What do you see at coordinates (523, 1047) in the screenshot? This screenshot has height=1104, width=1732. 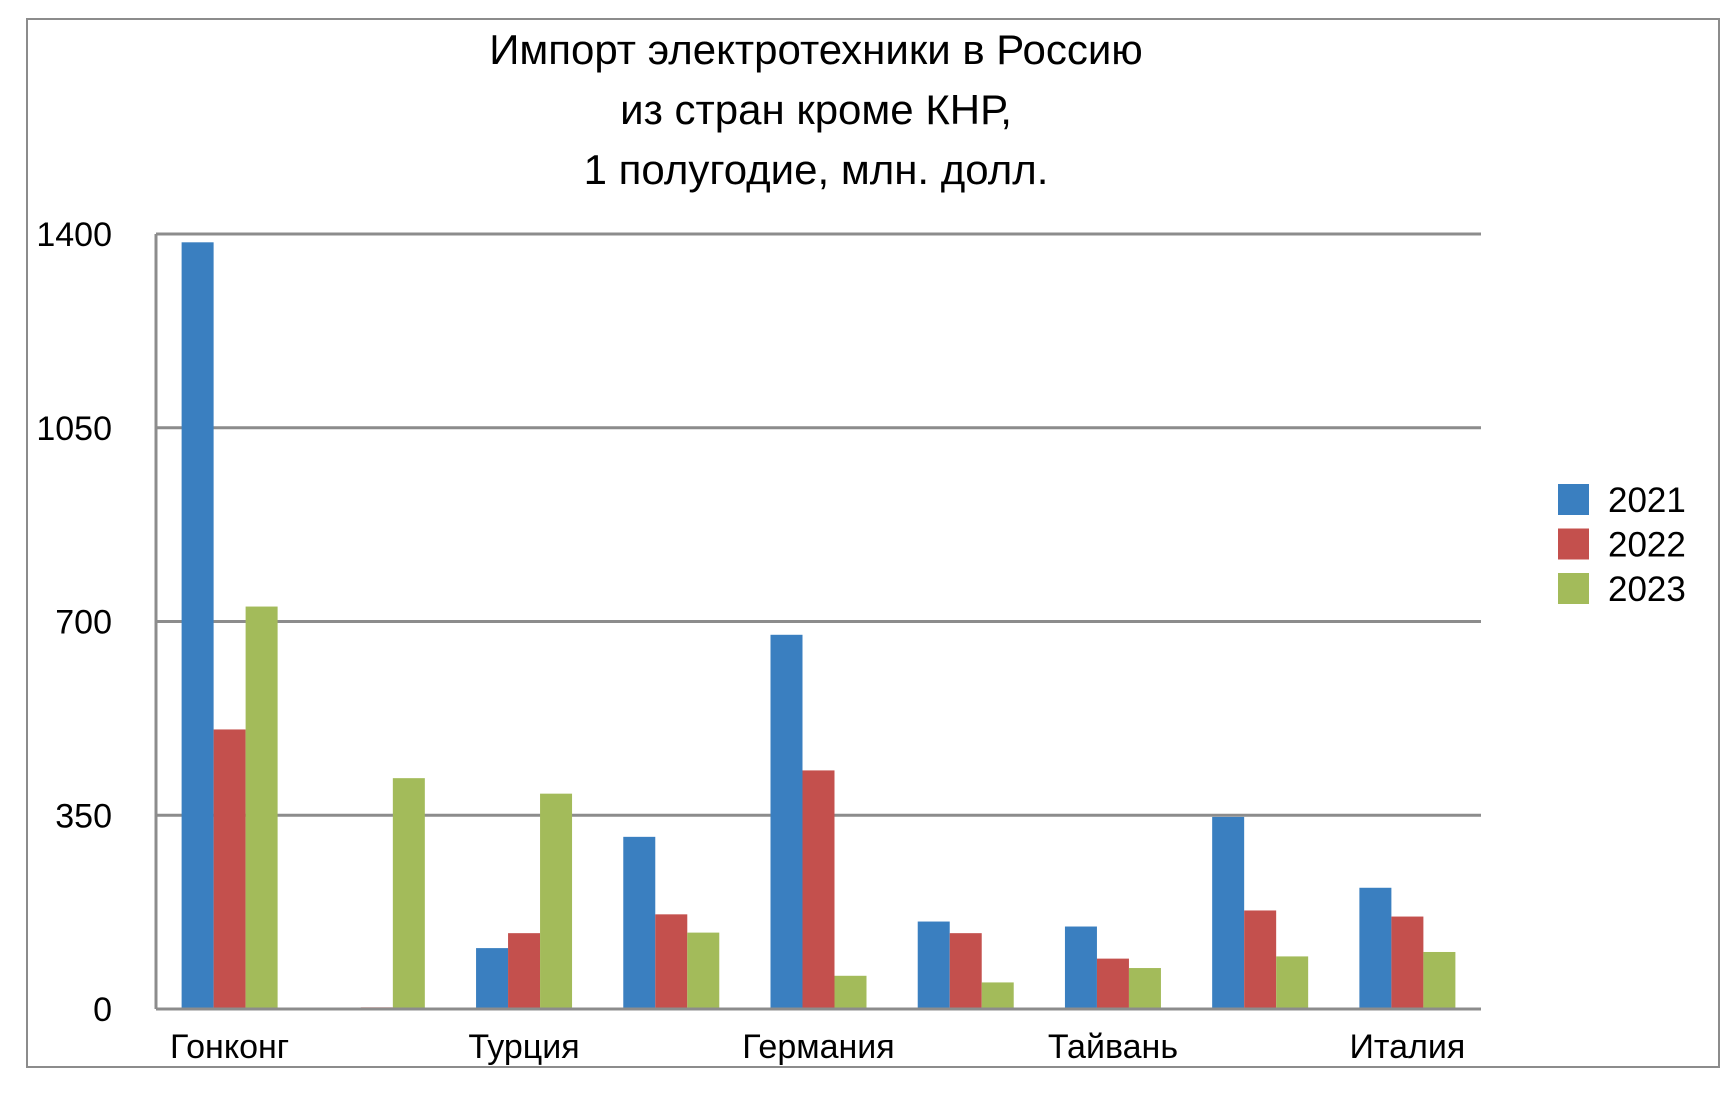 I see `x-tick-label: Турция` at bounding box center [523, 1047].